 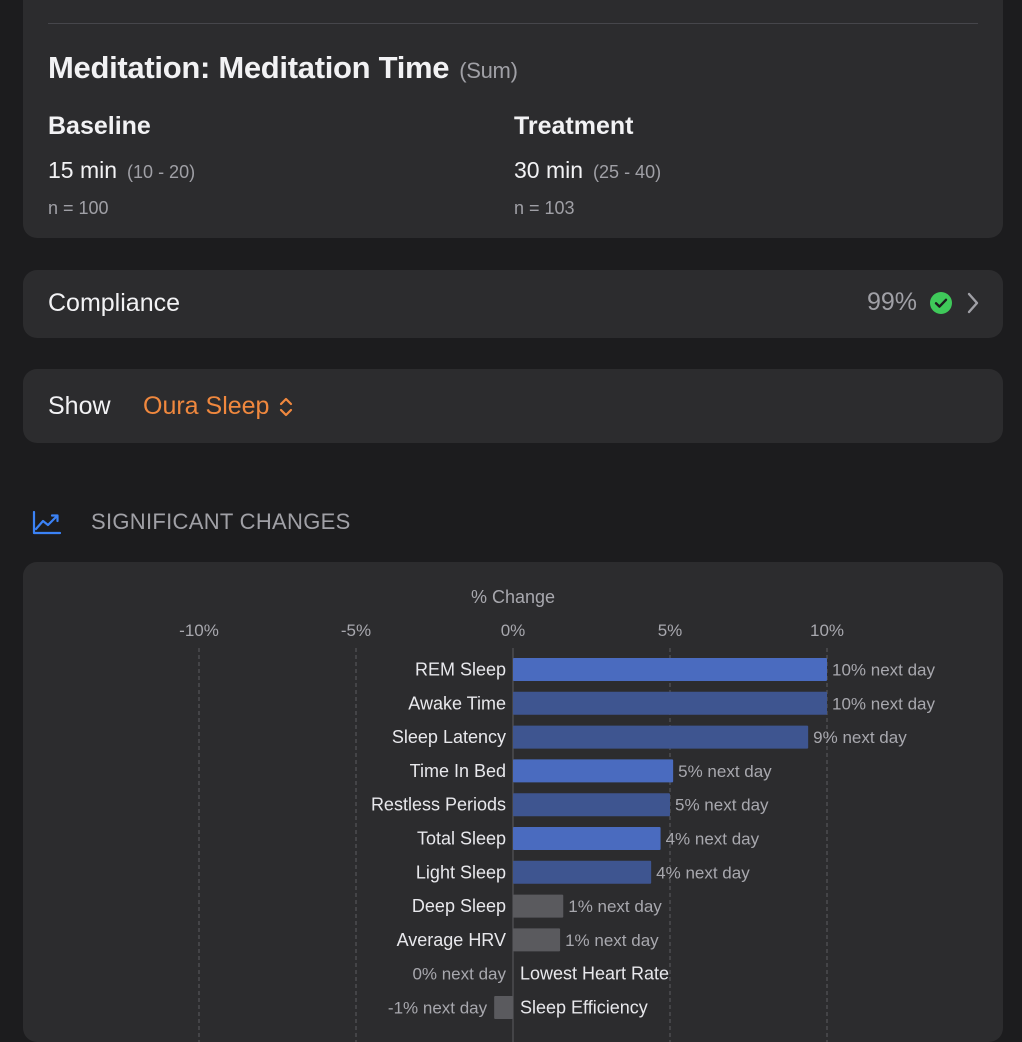 What do you see at coordinates (594, 974) in the screenshot?
I see `bar-category-label: Lowest Heart Rate` at bounding box center [594, 974].